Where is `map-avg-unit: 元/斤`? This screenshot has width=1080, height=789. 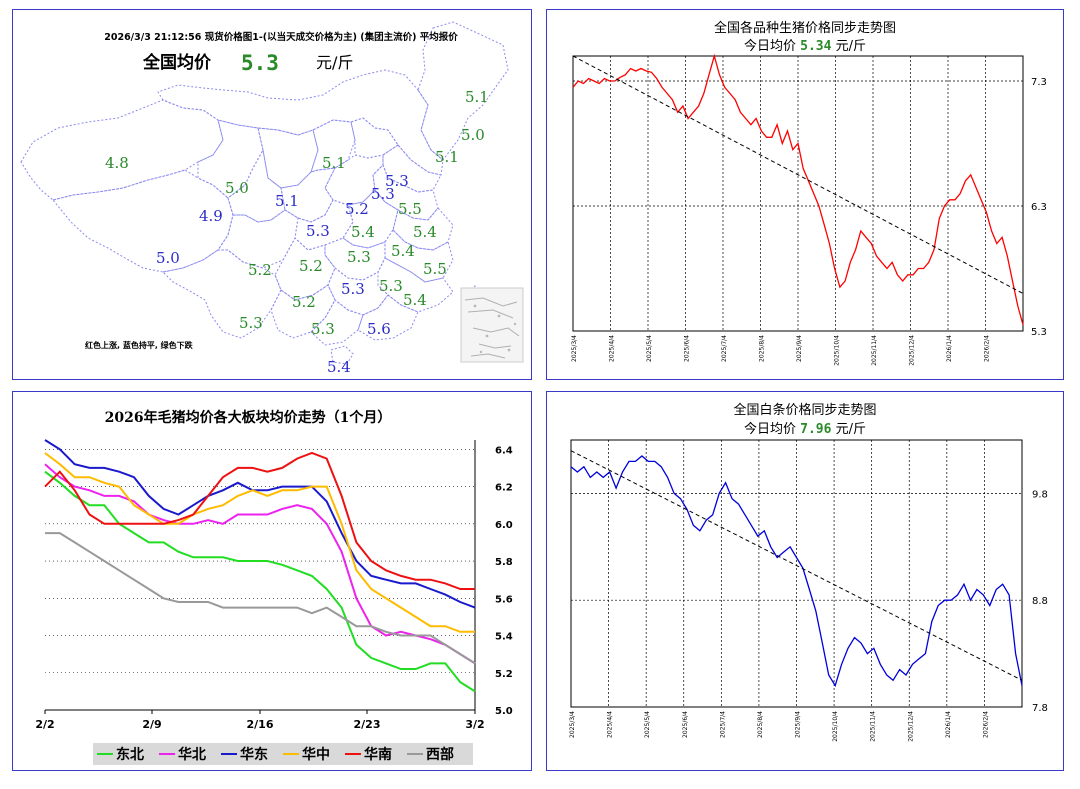
map-avg-unit: 元/斤 is located at coordinates (334, 62).